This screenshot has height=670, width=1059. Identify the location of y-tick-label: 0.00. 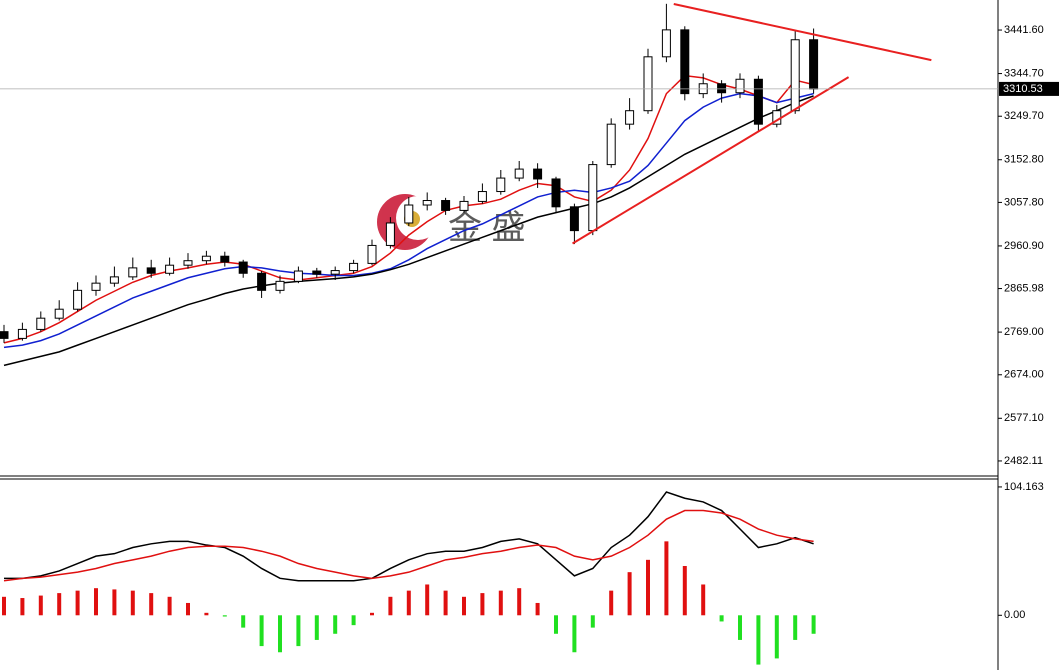
(1014, 615).